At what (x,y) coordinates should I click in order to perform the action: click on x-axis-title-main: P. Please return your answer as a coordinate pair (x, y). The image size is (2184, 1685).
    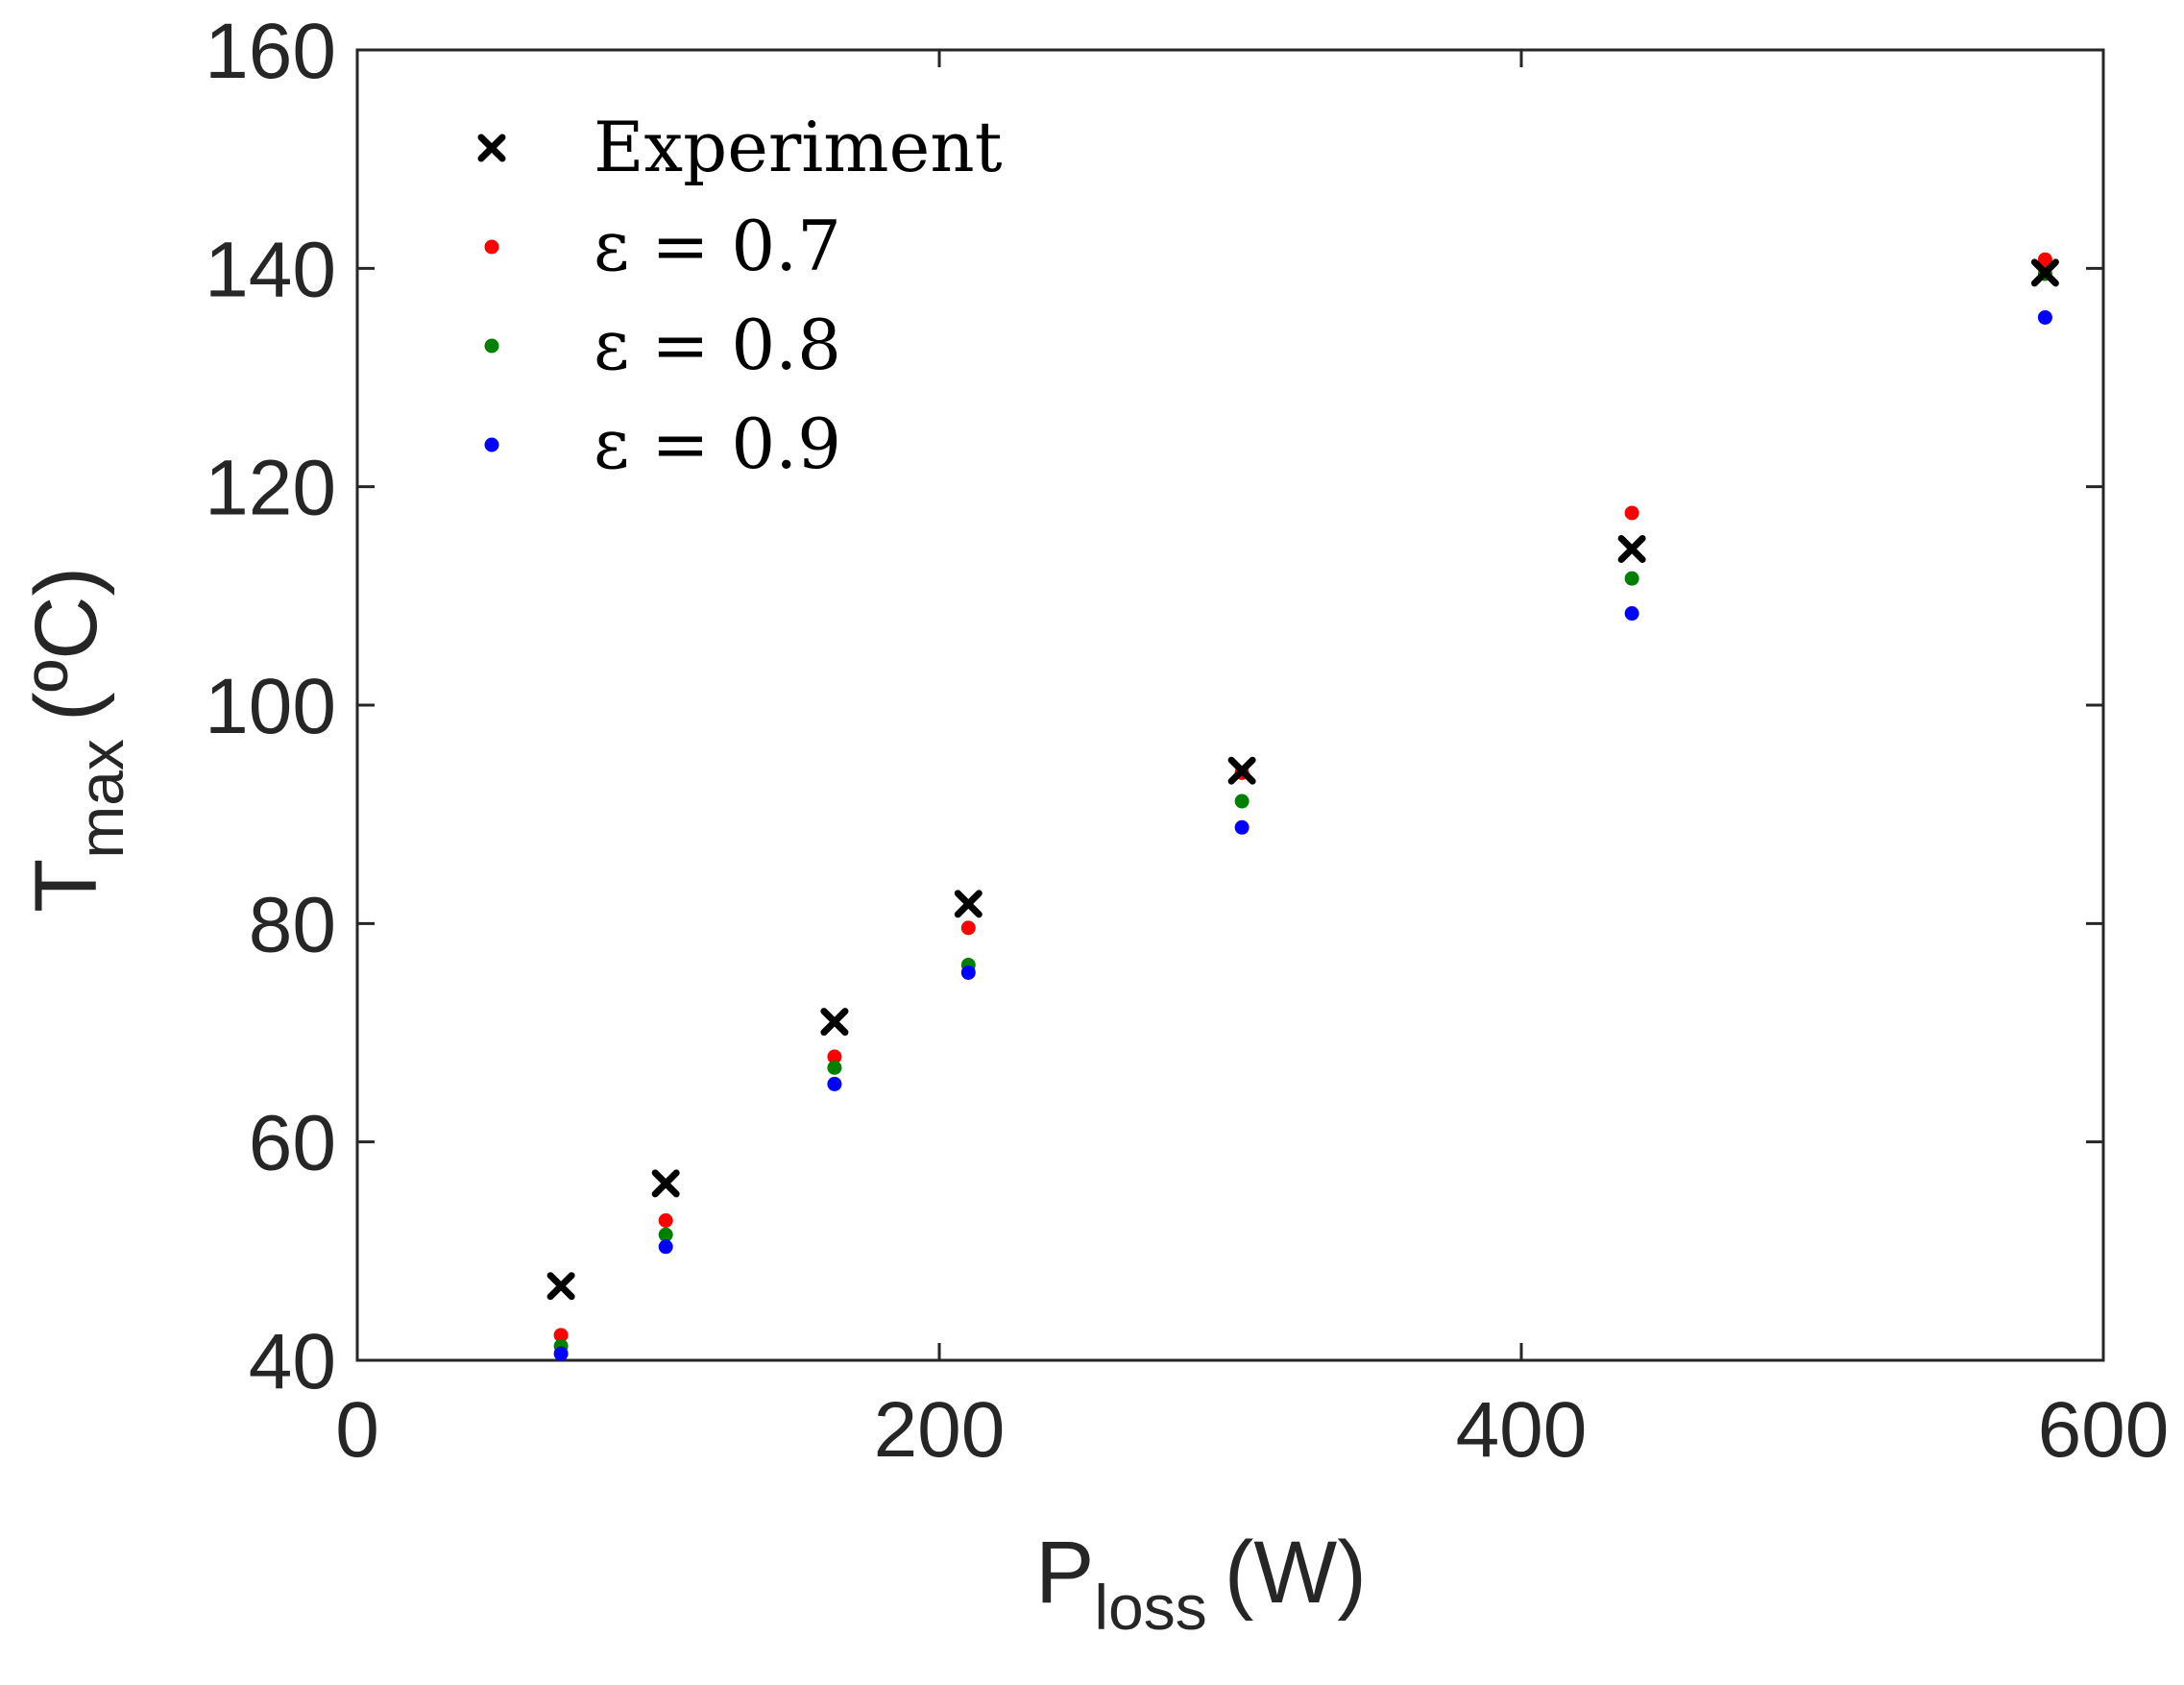
    Looking at the image, I should click on (1064, 1573).